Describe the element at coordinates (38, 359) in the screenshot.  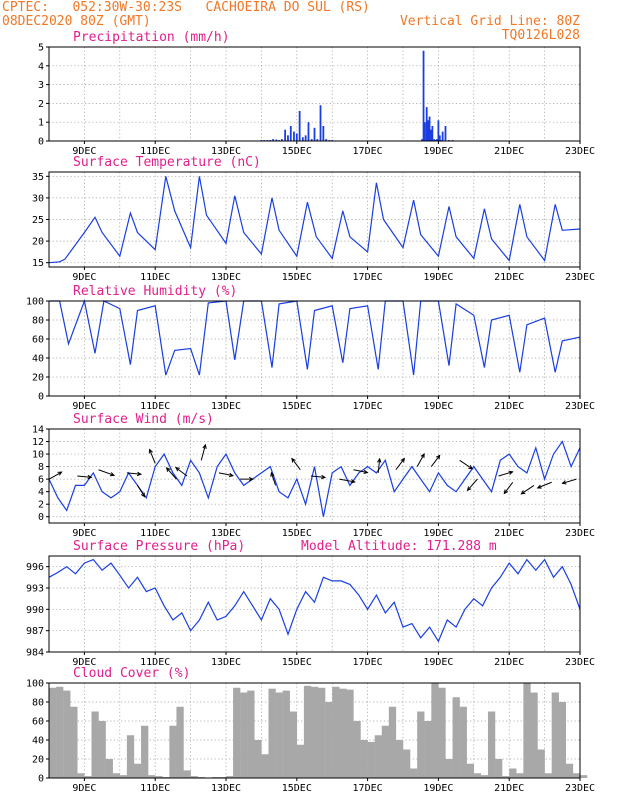
I see `y-tick-label: 40` at that location.